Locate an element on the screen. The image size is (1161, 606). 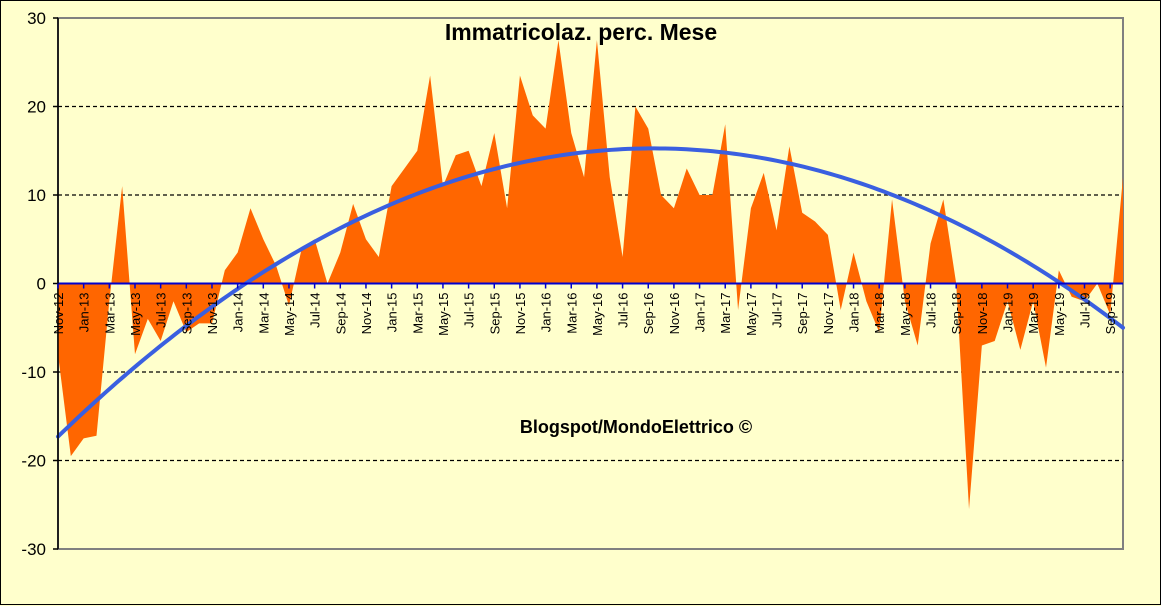
x-tick-label: May-17 is located at coordinates (751, 314).